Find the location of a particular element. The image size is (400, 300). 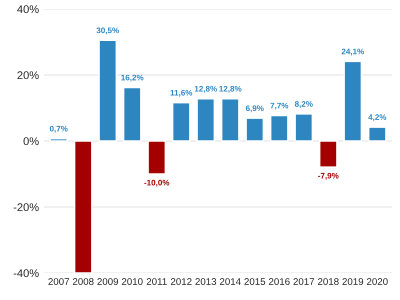

x-tick-label: 2014 is located at coordinates (230, 281).